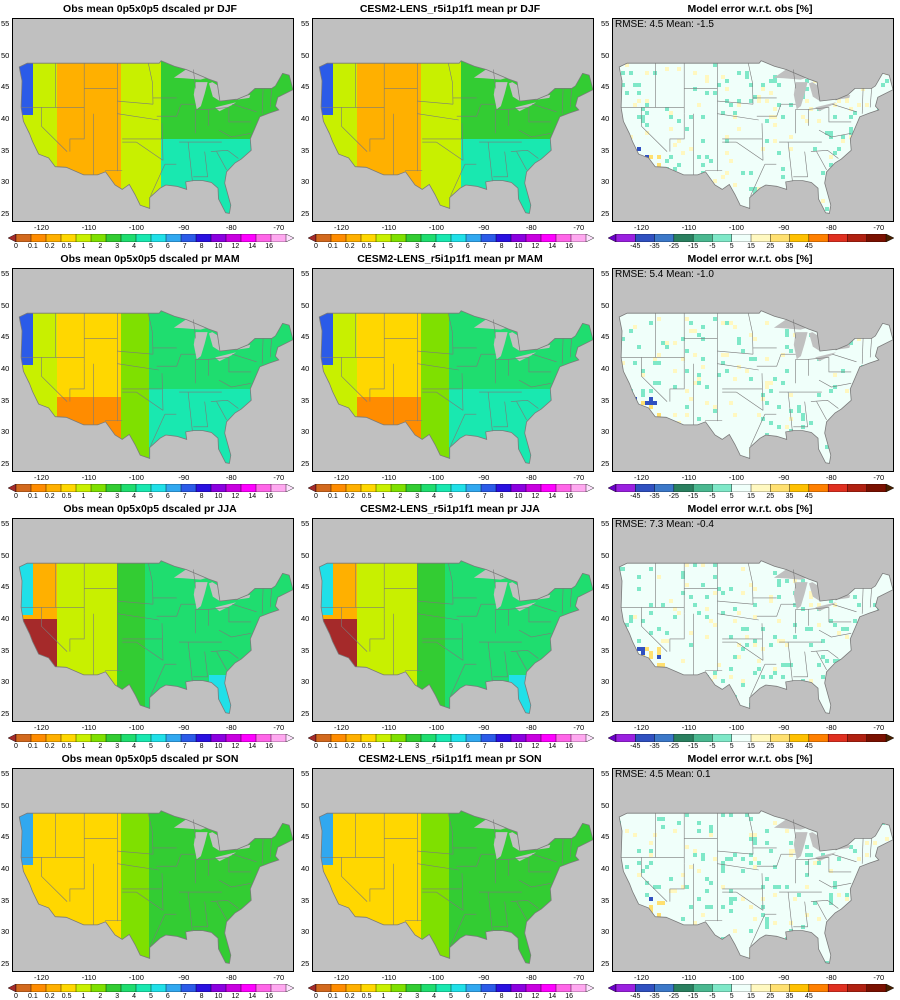 The image size is (900, 1000). What do you see at coordinates (751, 488) in the screenshot?
I see `diff-colorbar` at bounding box center [751, 488].